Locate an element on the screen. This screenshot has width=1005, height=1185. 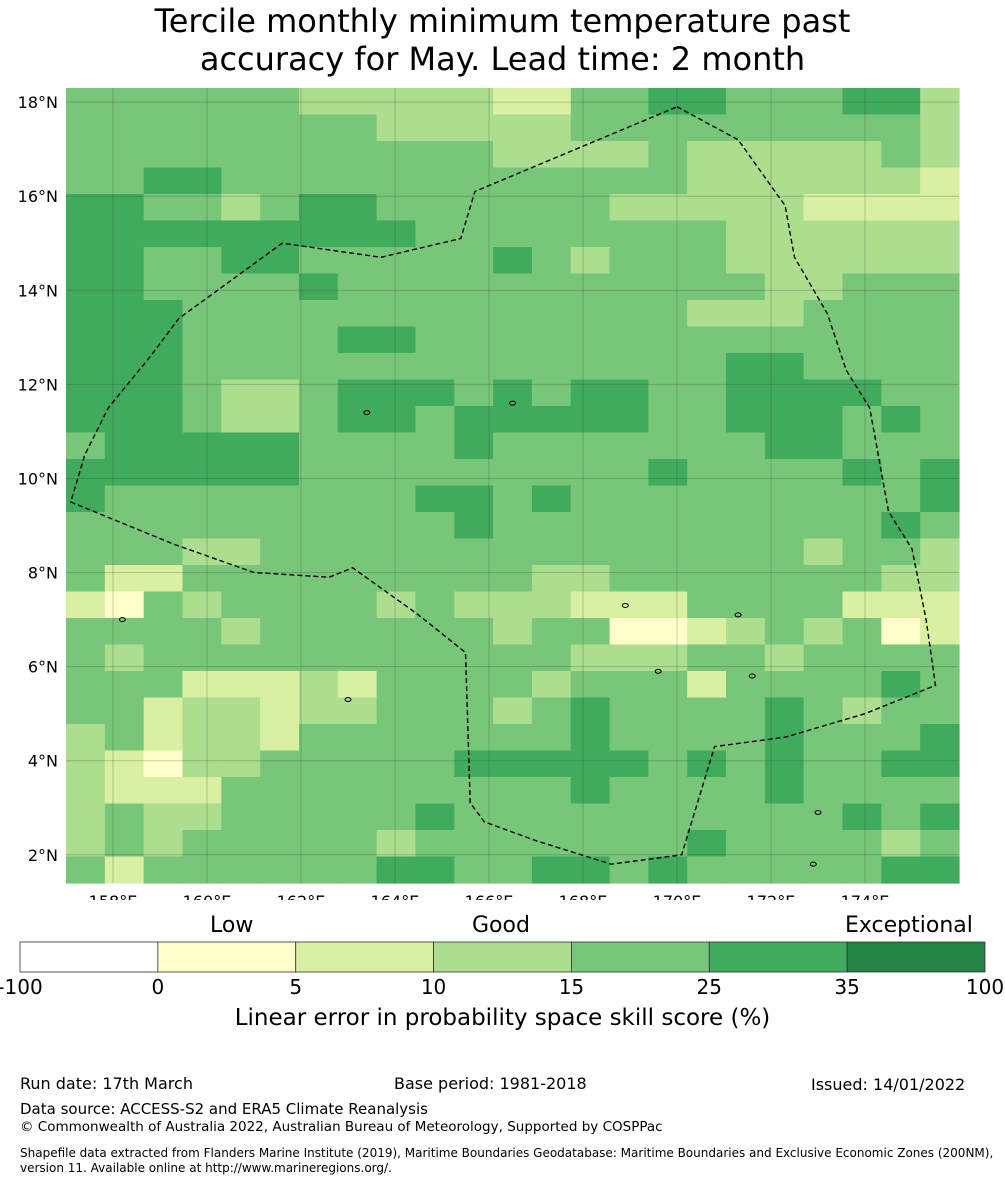
latitude-tick-label: 14°N is located at coordinates (38, 290).